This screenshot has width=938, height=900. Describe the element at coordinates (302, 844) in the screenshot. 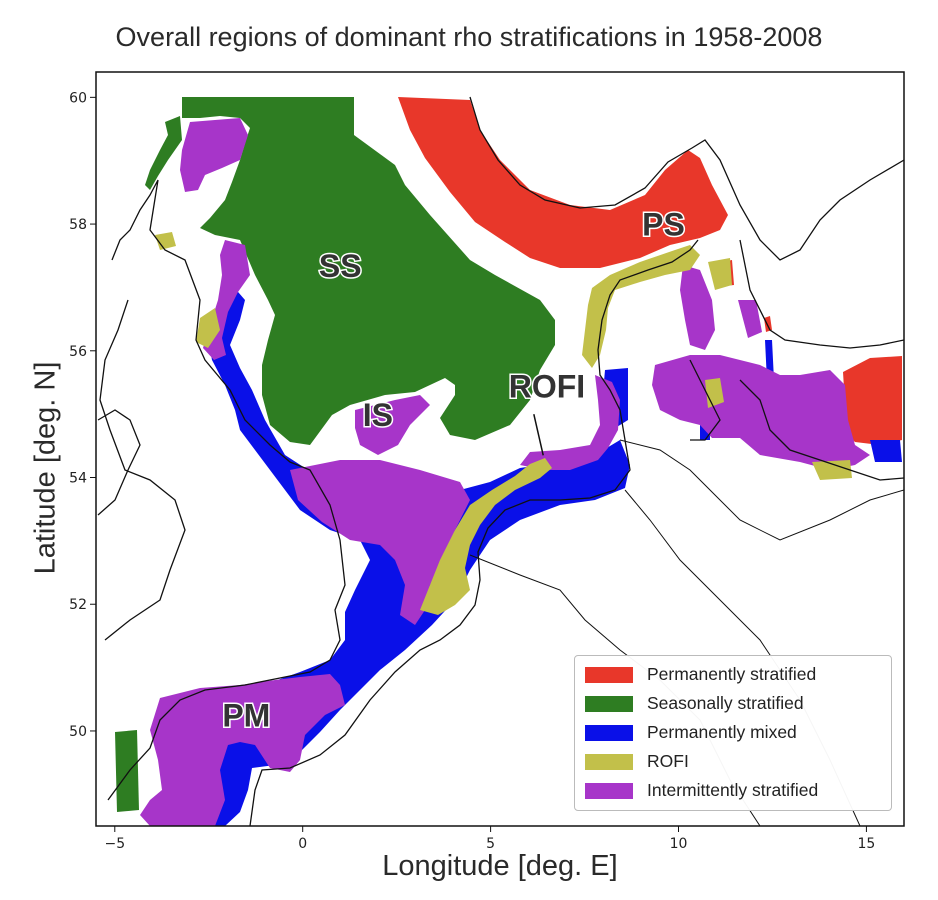

I see `x-tick-label: 0` at that location.